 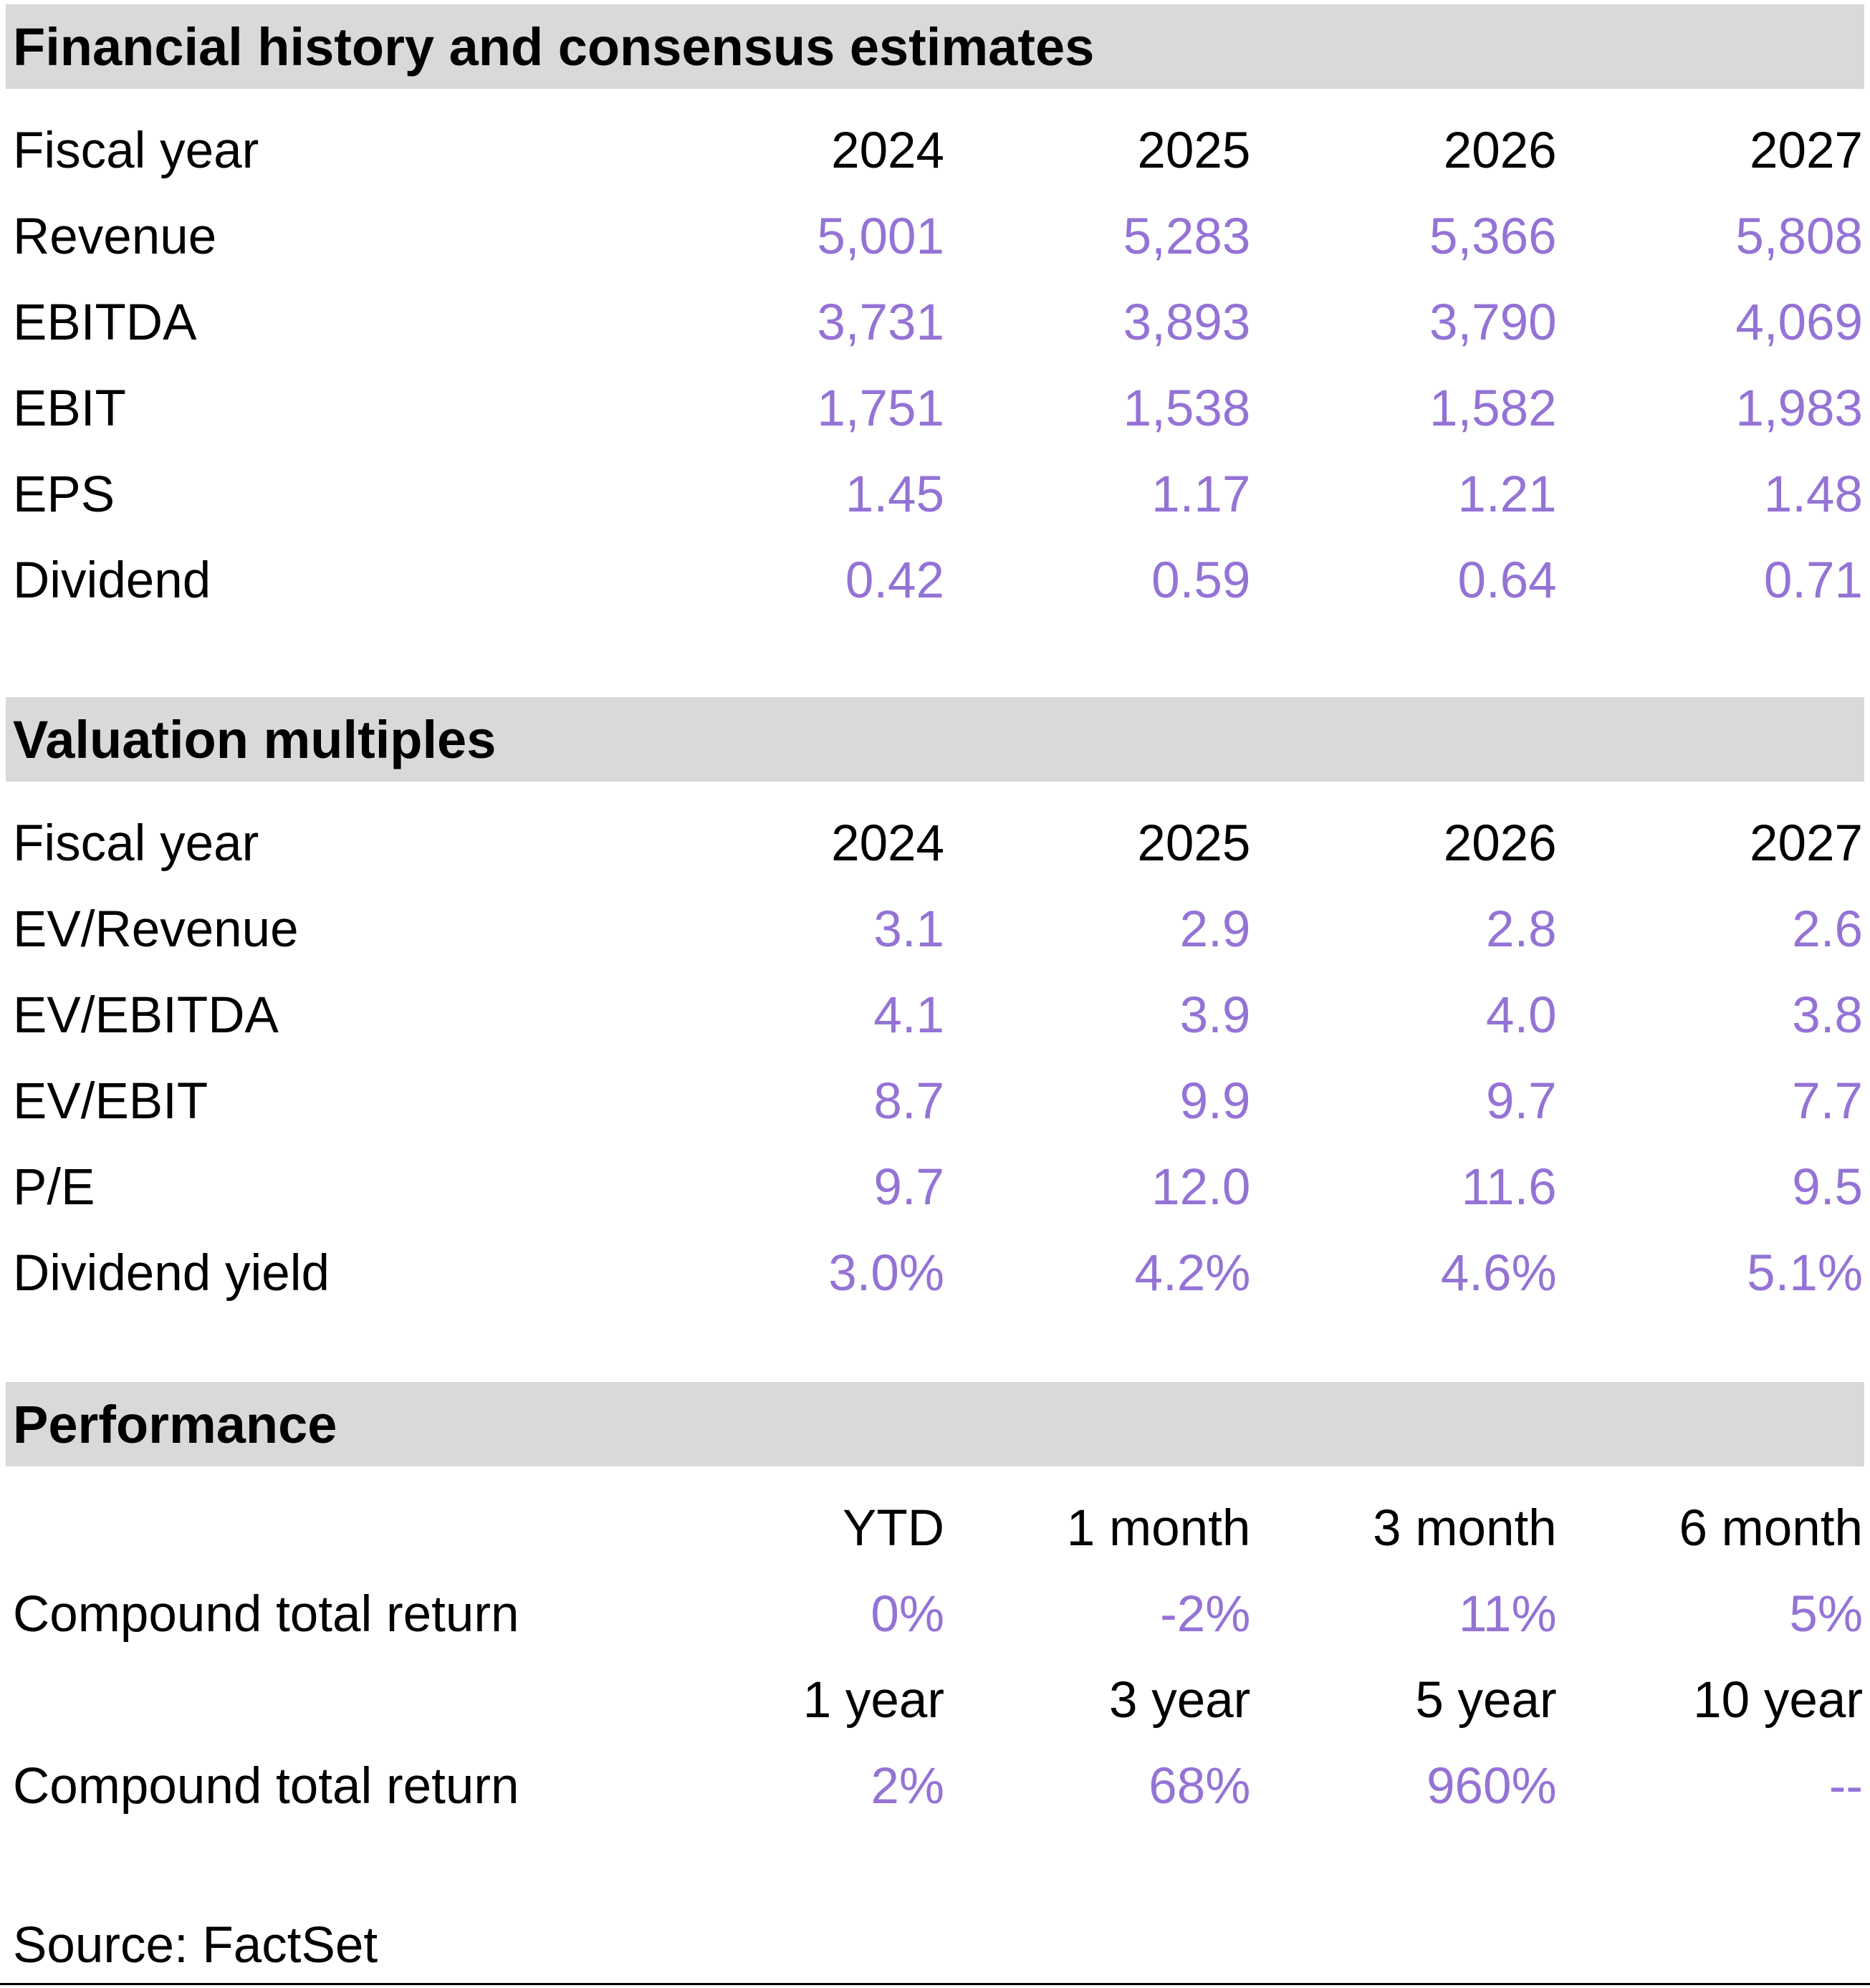 What do you see at coordinates (881, 408) in the screenshot?
I see `row-value: 1,751` at bounding box center [881, 408].